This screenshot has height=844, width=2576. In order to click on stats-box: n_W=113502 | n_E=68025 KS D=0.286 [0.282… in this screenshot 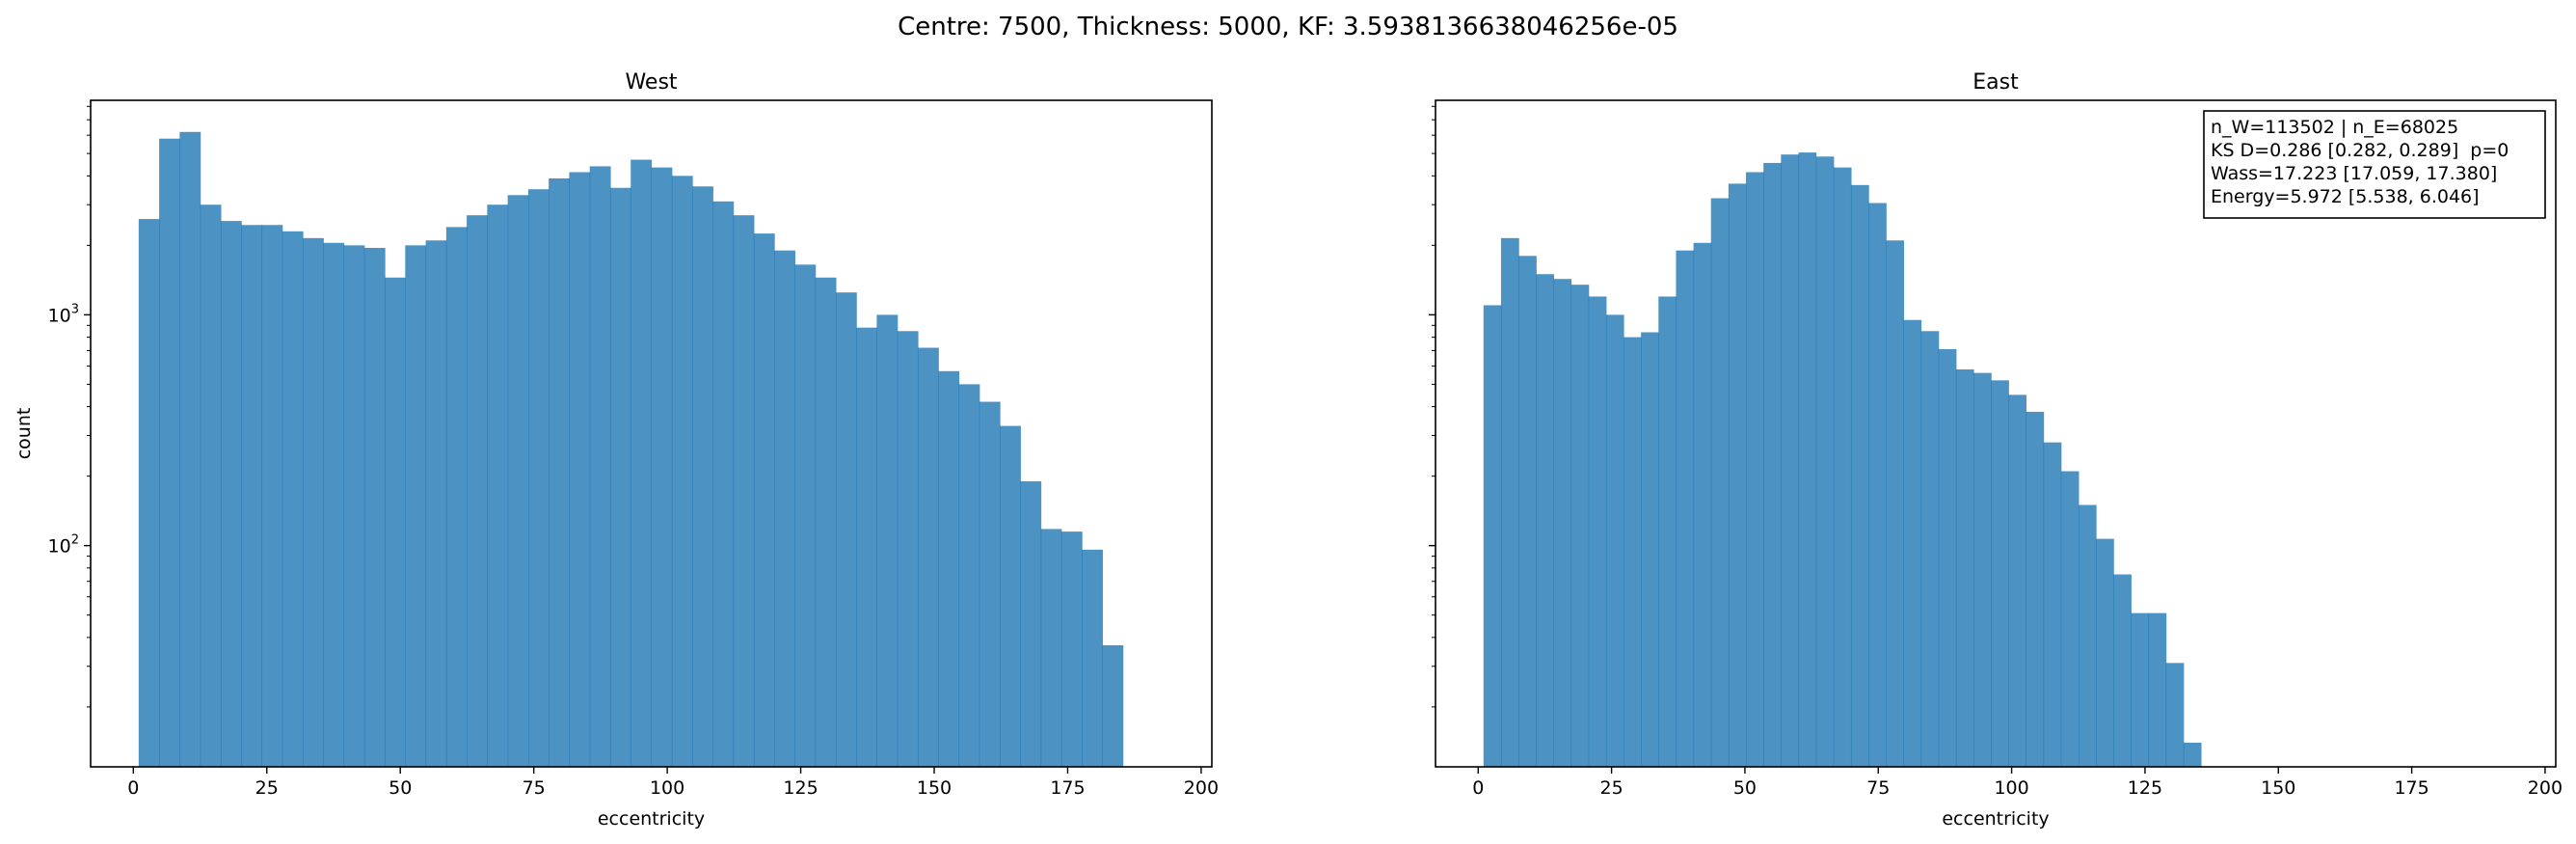, I will do `click(2375, 164)`.